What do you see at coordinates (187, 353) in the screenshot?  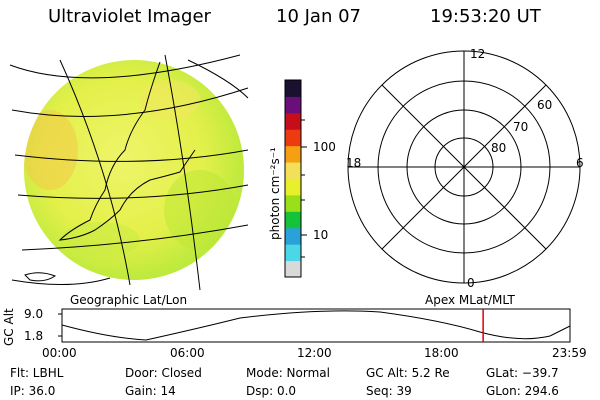 I see `timeline-tick-1: 06:00` at bounding box center [187, 353].